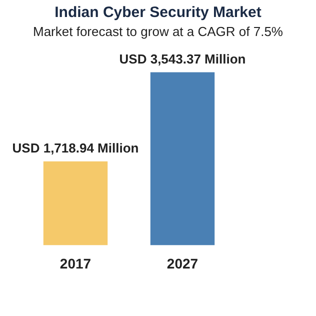  What do you see at coordinates (158, 31) in the screenshot?
I see `chart-subtitle: Market forecast to grow at a CAGR of 7.5%` at bounding box center [158, 31].